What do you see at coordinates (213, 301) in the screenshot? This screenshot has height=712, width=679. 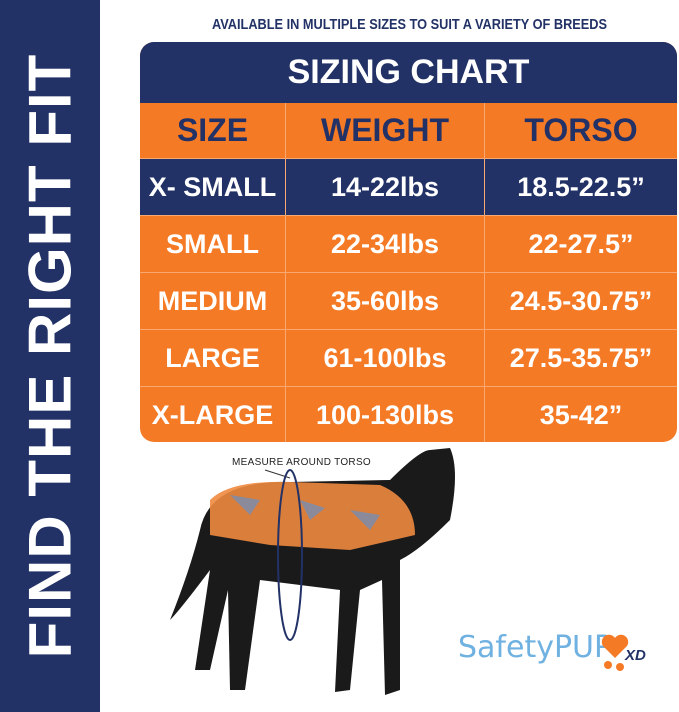 I see `size-cell: MEDIUM` at bounding box center [213, 301].